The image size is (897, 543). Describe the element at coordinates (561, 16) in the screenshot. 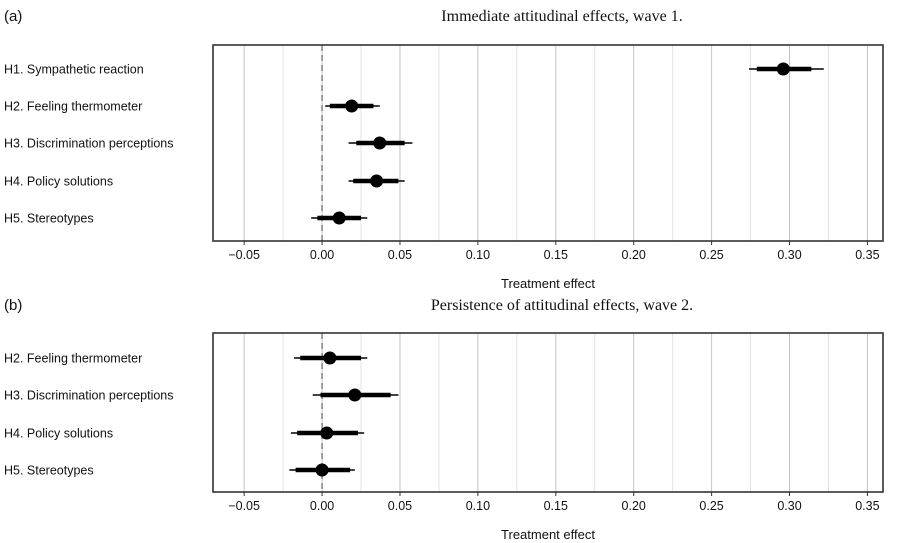

I see `chart-title: Immediate attitudinal effects, wave 1.` at that location.